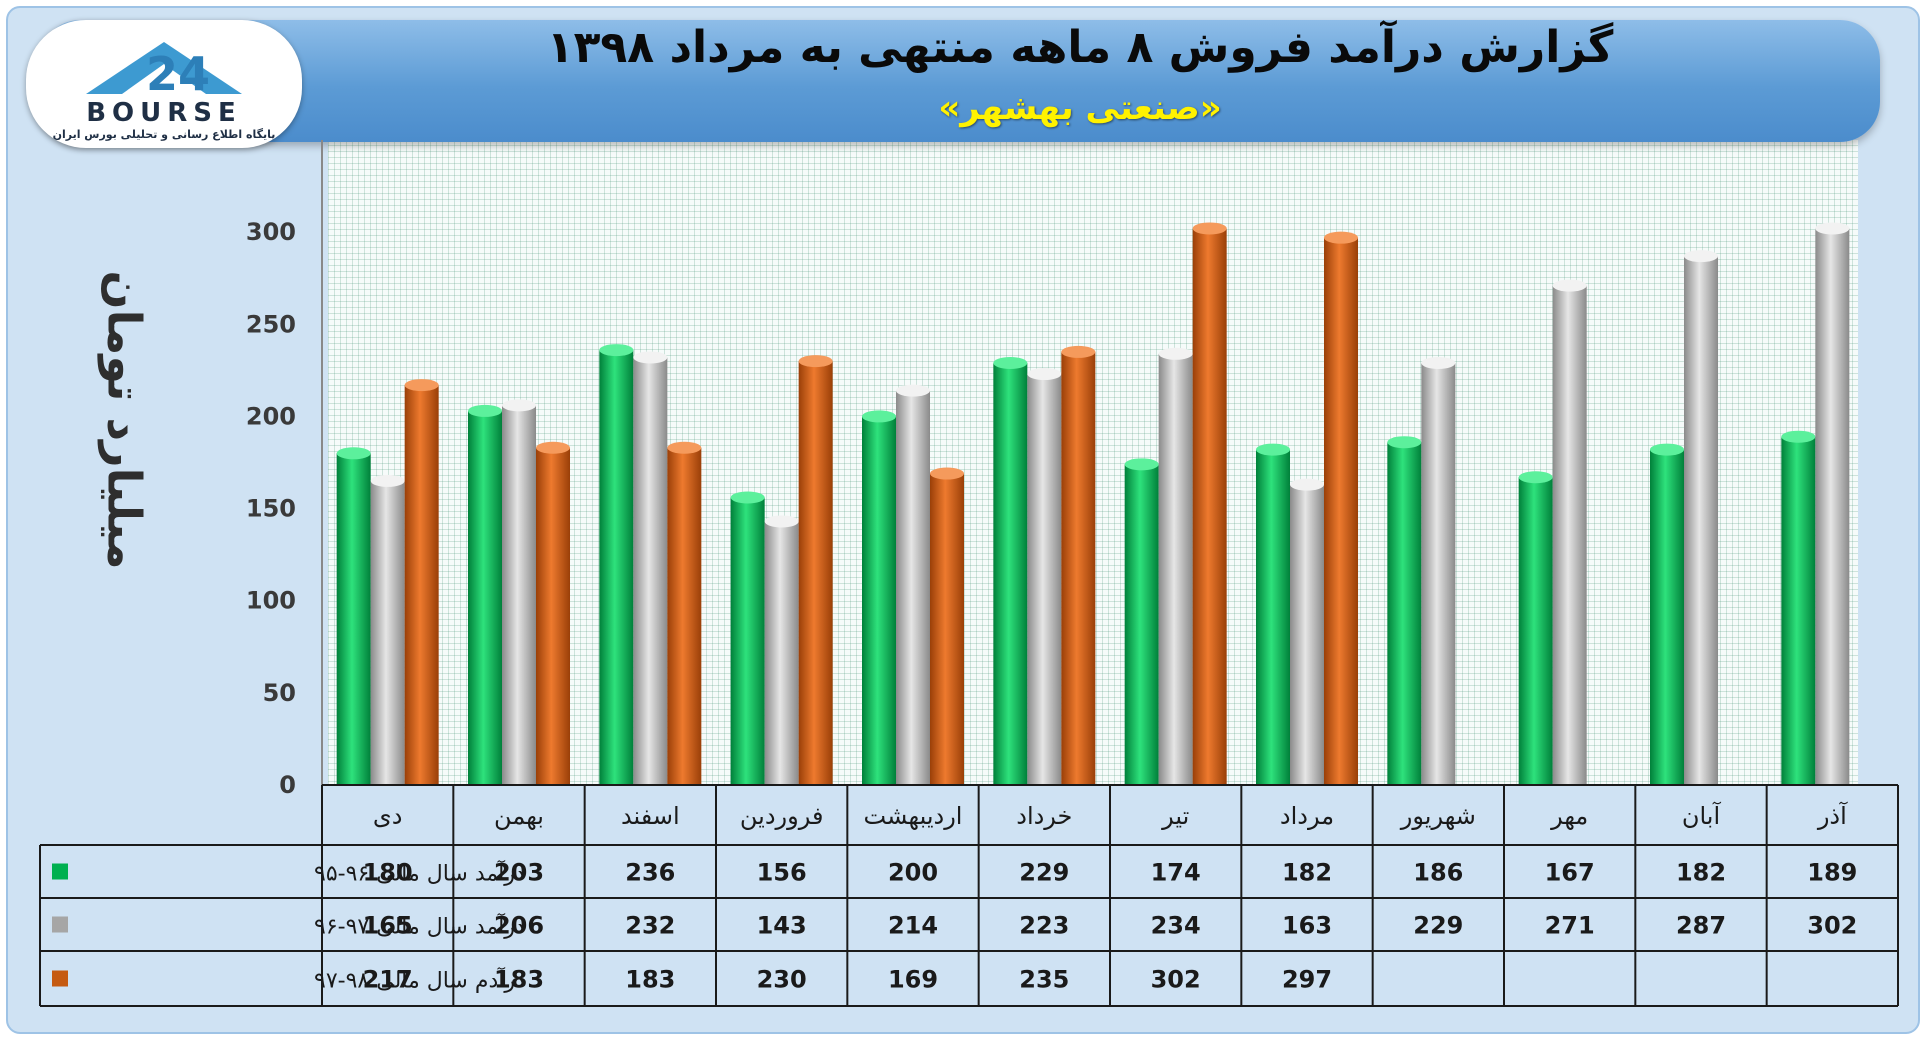  I want to click on x-tick-label: بهمن, so click(519, 816).